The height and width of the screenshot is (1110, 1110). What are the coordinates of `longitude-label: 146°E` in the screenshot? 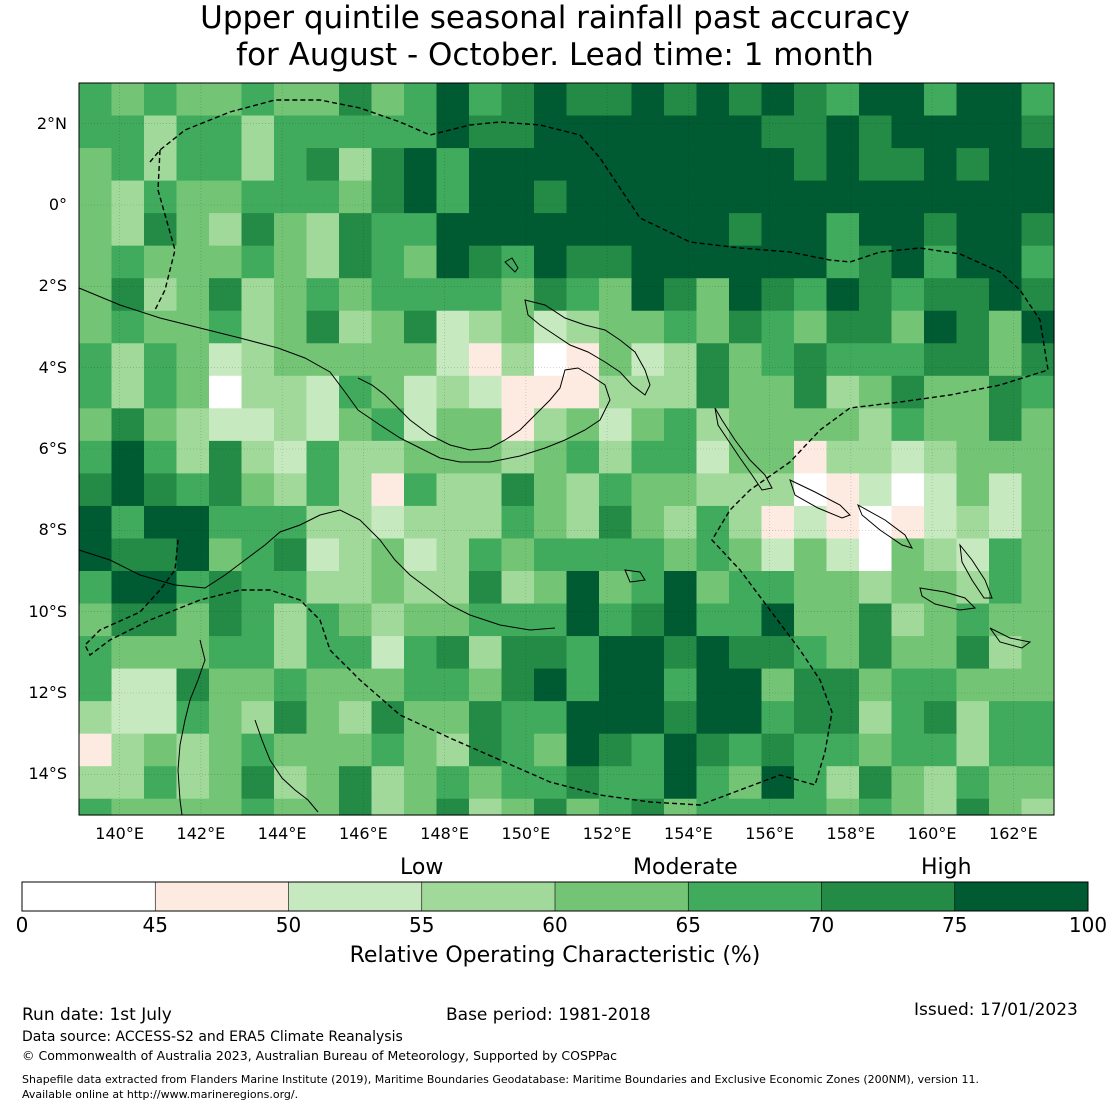 It's located at (363, 833).